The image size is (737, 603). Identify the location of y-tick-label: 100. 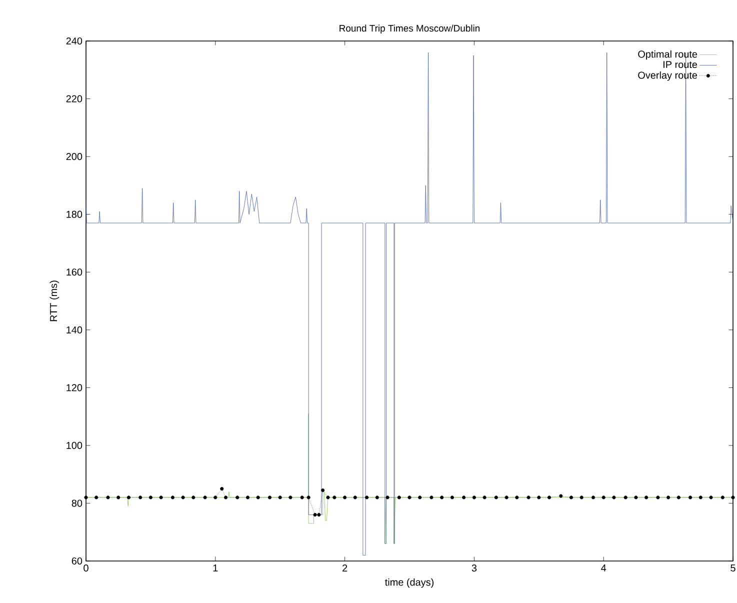
(74, 445).